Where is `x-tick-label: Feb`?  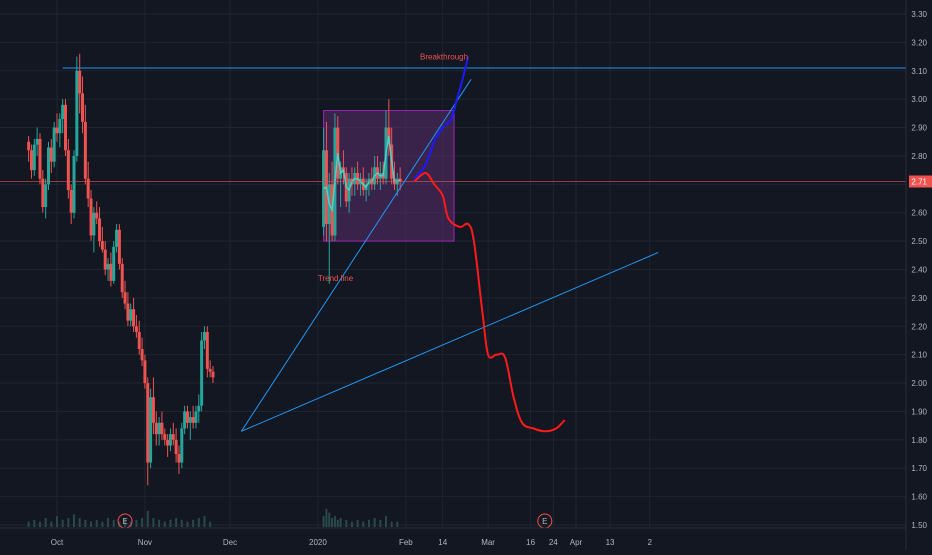
x-tick-label: Feb is located at coordinates (406, 542).